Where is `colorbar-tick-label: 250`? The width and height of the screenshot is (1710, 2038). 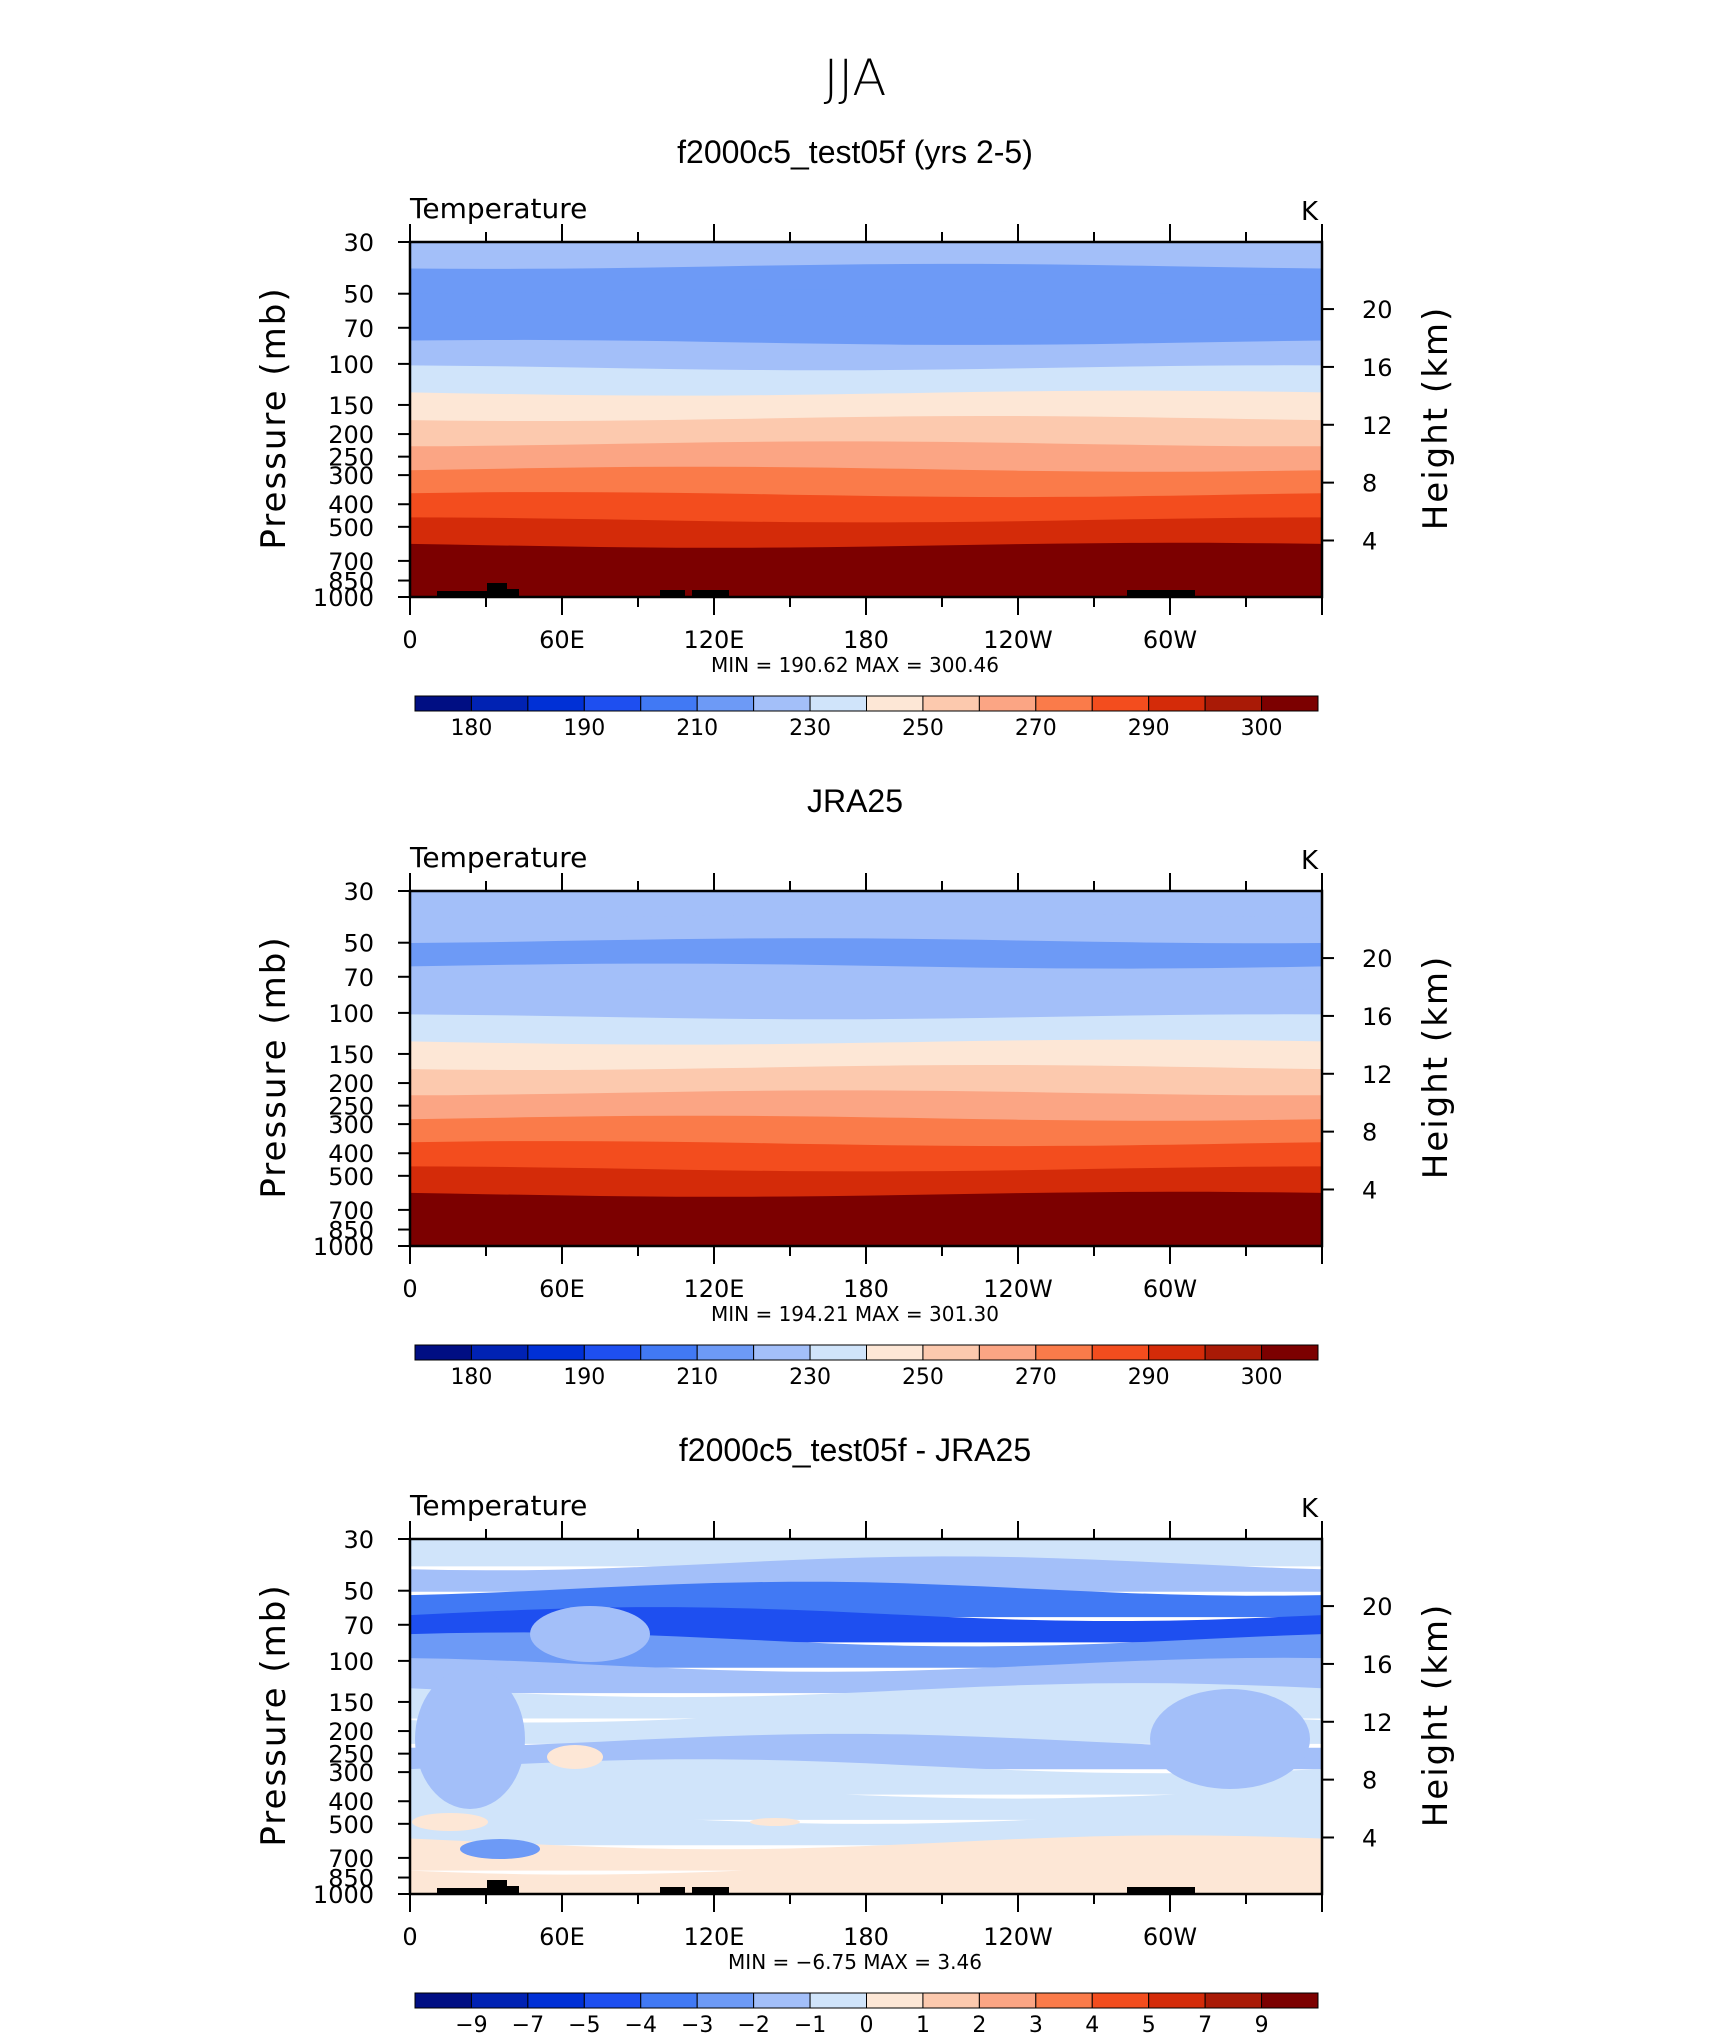 colorbar-tick-label: 250 is located at coordinates (923, 1377).